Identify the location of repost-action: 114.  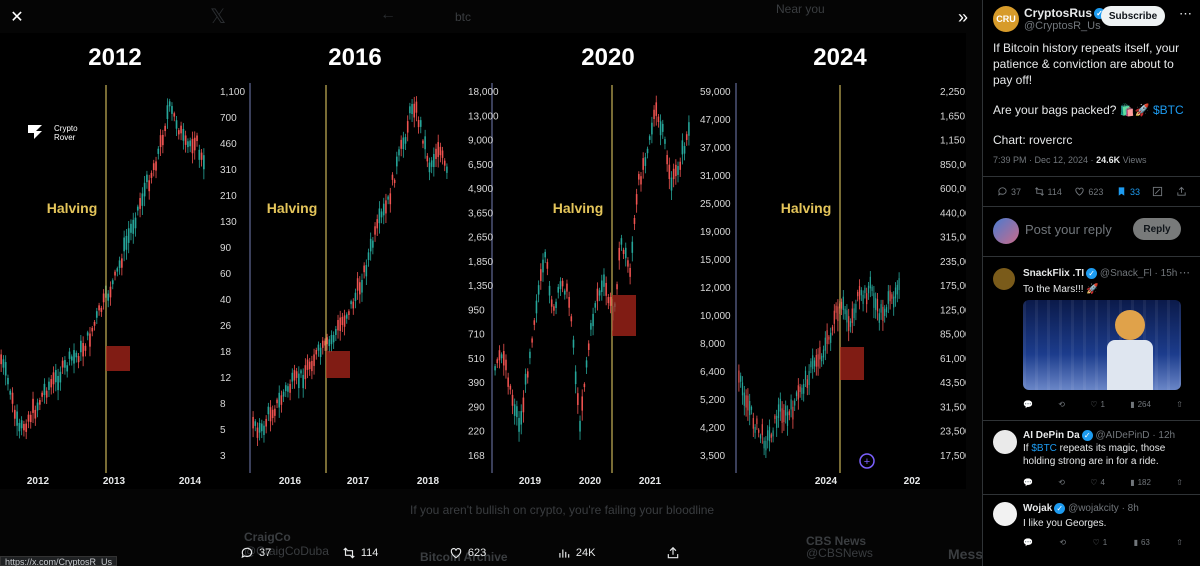
(360, 553).